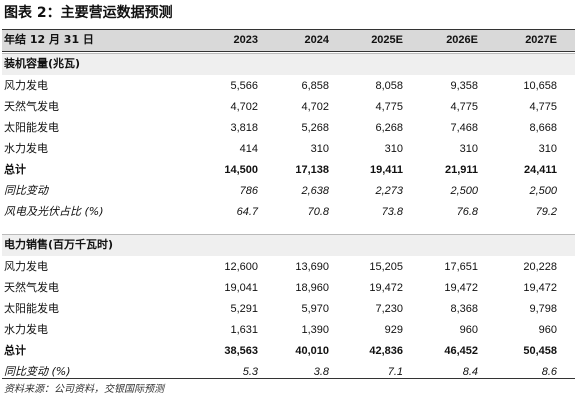 This screenshot has height=409, width=577. Describe the element at coordinates (540, 267) in the screenshot. I see `cell-value: 20,228` at that location.